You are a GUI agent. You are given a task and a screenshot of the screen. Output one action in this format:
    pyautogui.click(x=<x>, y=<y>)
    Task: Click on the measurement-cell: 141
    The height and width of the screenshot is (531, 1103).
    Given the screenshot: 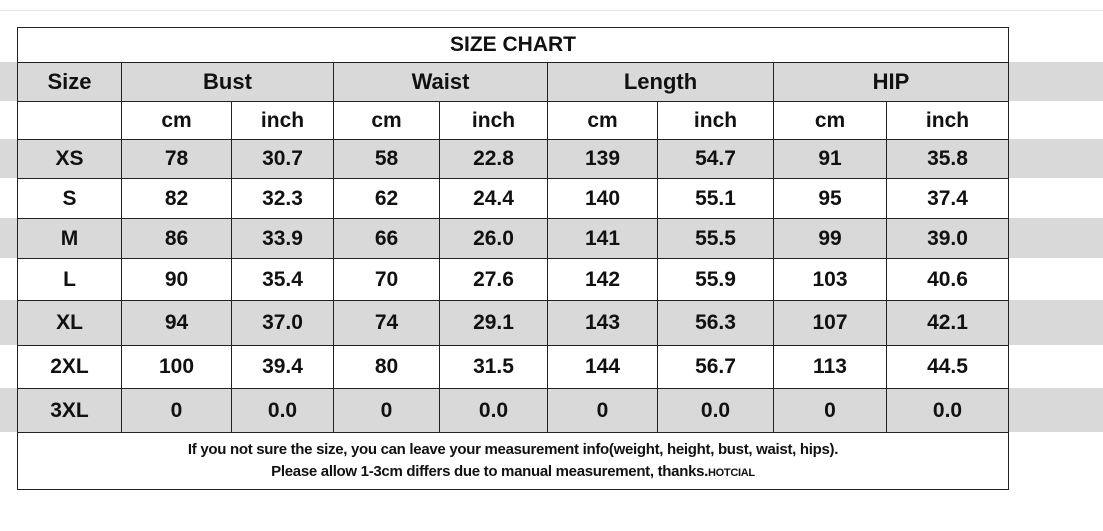 What is the action you would take?
    pyautogui.click(x=602, y=238)
    